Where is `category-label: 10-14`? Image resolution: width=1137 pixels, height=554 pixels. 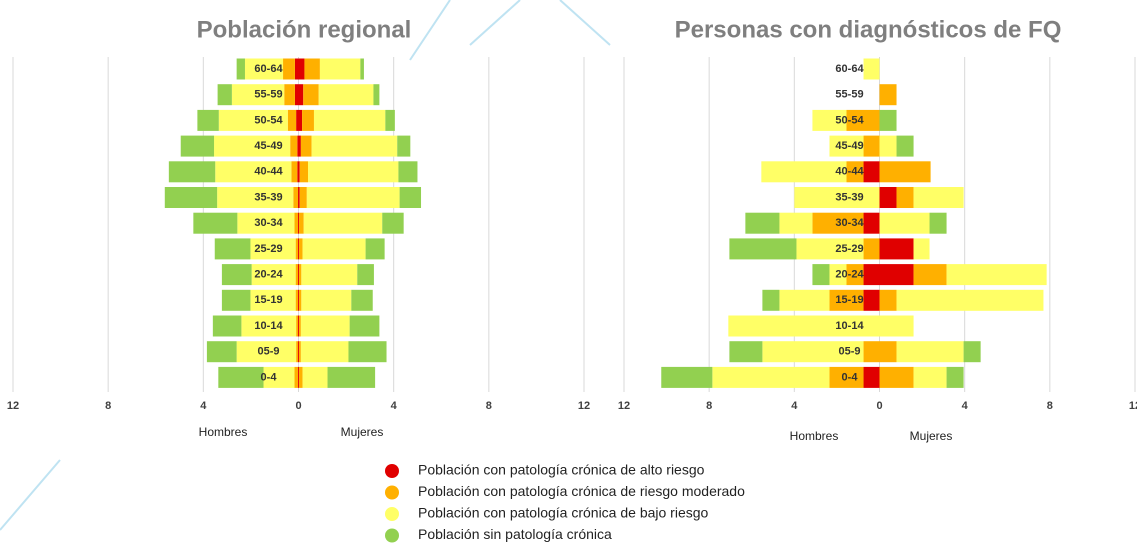
category-label: 10-14 is located at coordinates (849, 326).